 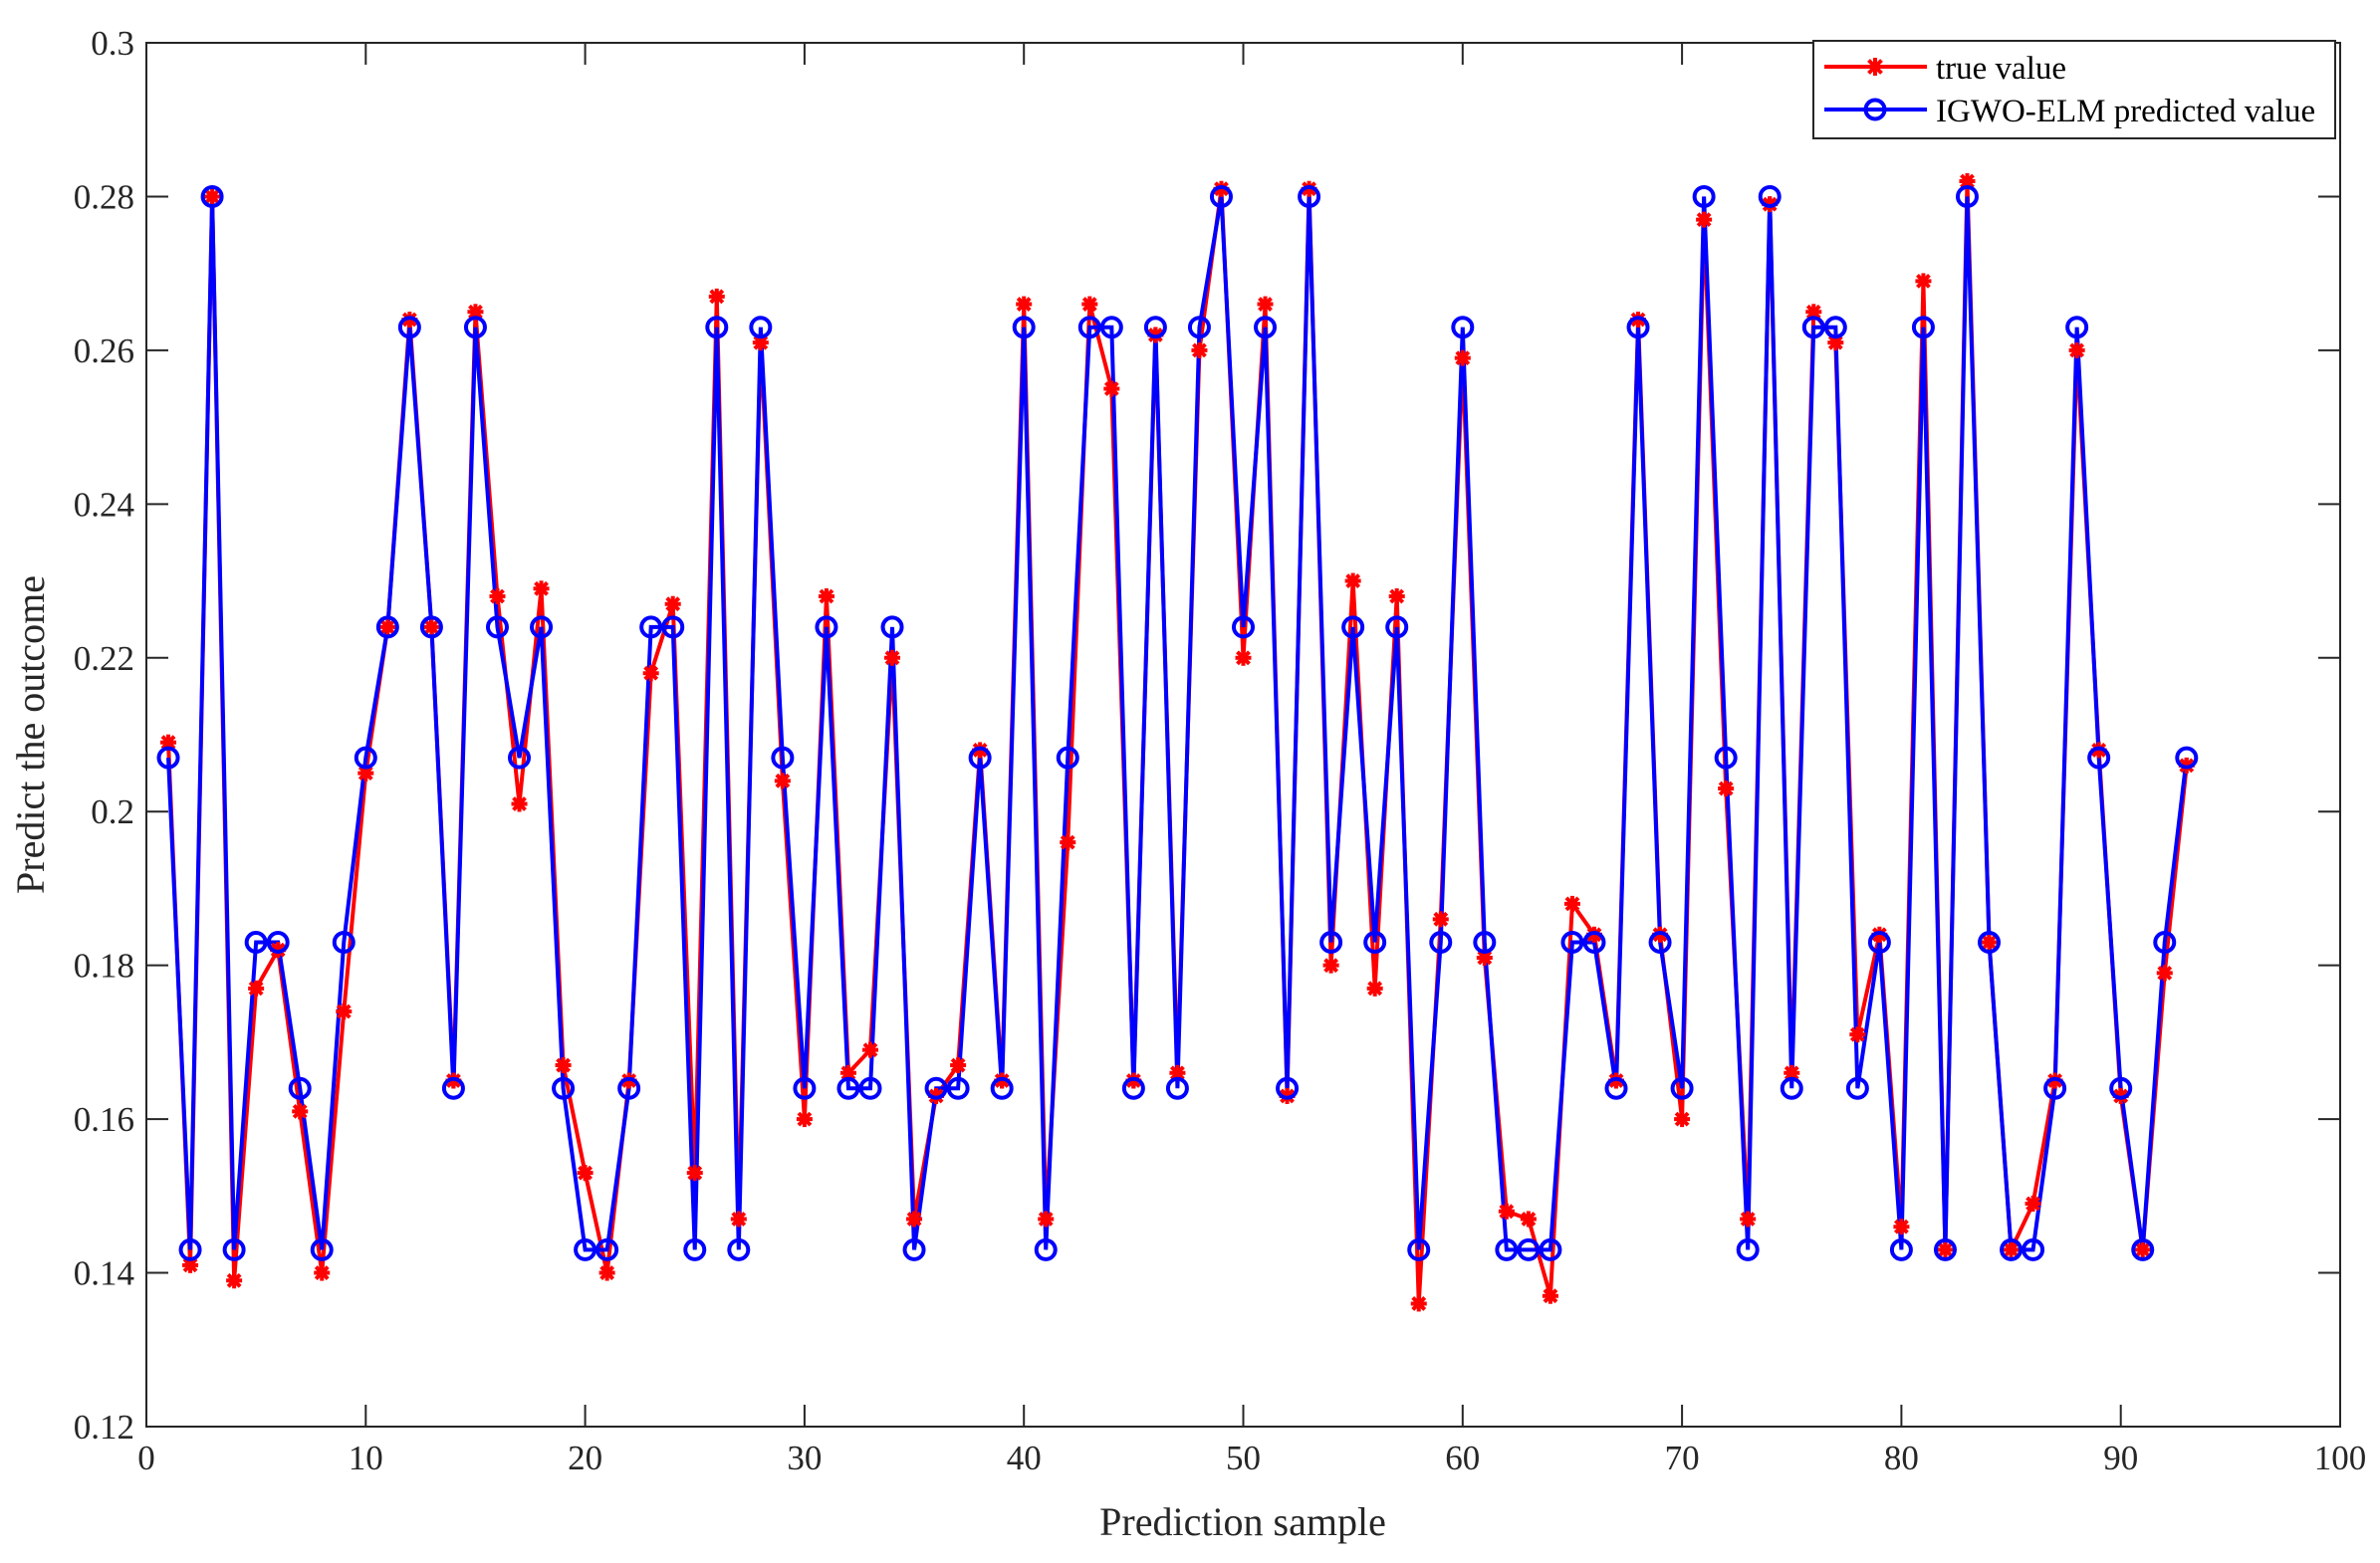 What do you see at coordinates (1462, 1458) in the screenshot?
I see `x-tick-label: 60` at bounding box center [1462, 1458].